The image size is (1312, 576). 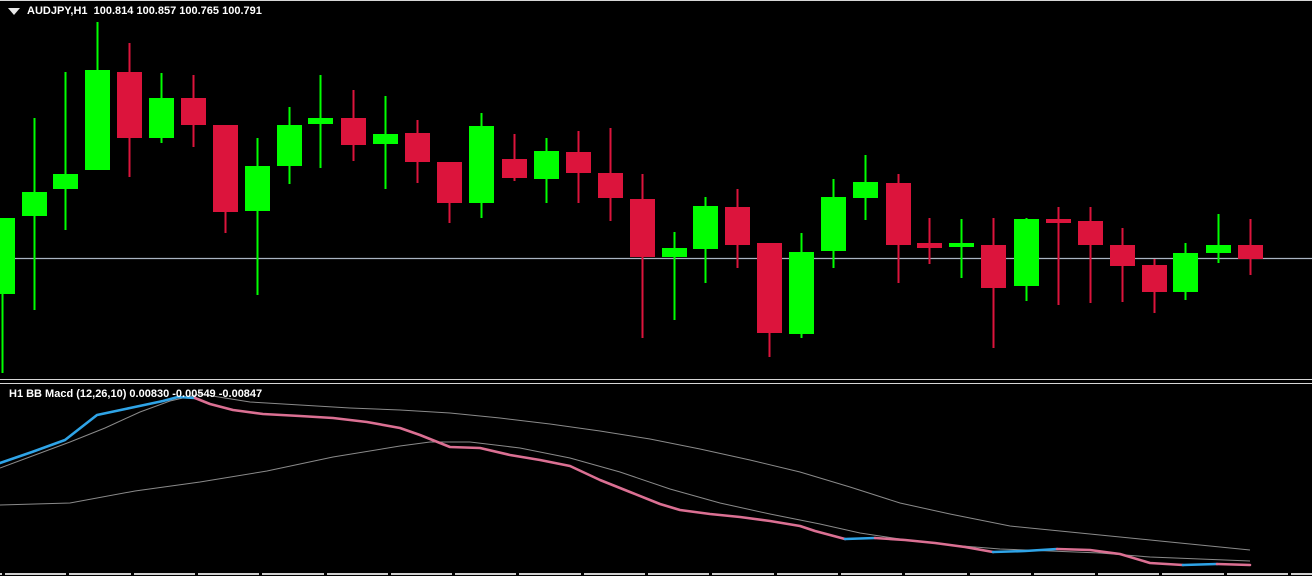 What do you see at coordinates (656, 0) in the screenshot?
I see `window-top-border` at bounding box center [656, 0].